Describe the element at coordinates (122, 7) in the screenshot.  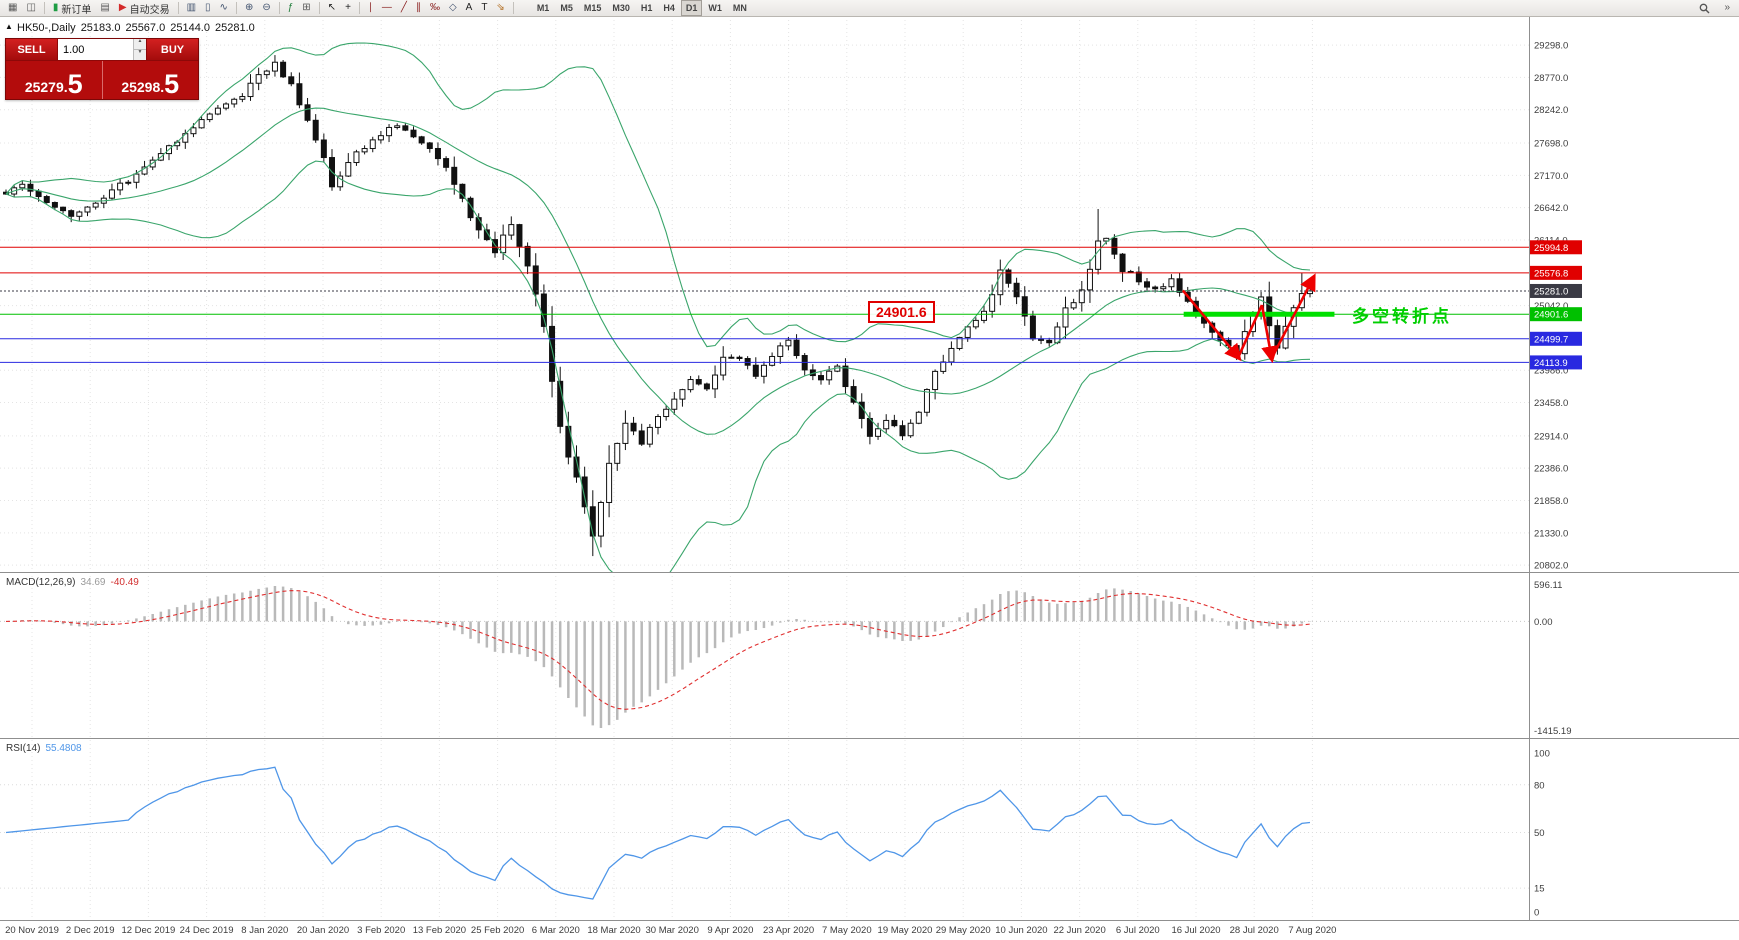
I see `auto-trading-icon: ▶` at that location.